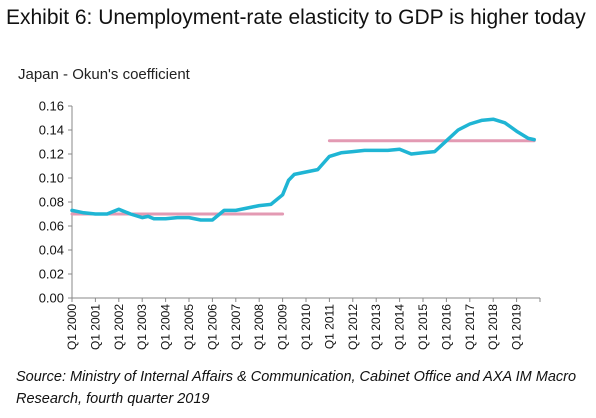 Image resolution: width=596 pixels, height=418 pixels. What do you see at coordinates (400, 327) in the screenshot?
I see `x-tick-label: Q1 2014` at bounding box center [400, 327].